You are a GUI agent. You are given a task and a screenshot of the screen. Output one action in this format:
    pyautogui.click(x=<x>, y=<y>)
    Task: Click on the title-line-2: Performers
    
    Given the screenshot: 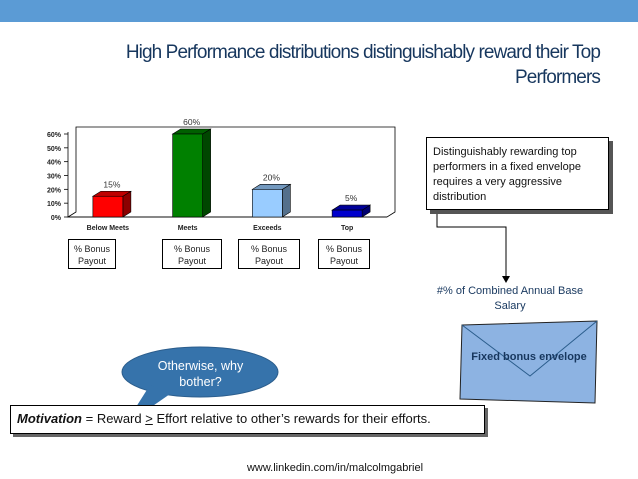 What is the action you would take?
    pyautogui.click(x=558, y=77)
    